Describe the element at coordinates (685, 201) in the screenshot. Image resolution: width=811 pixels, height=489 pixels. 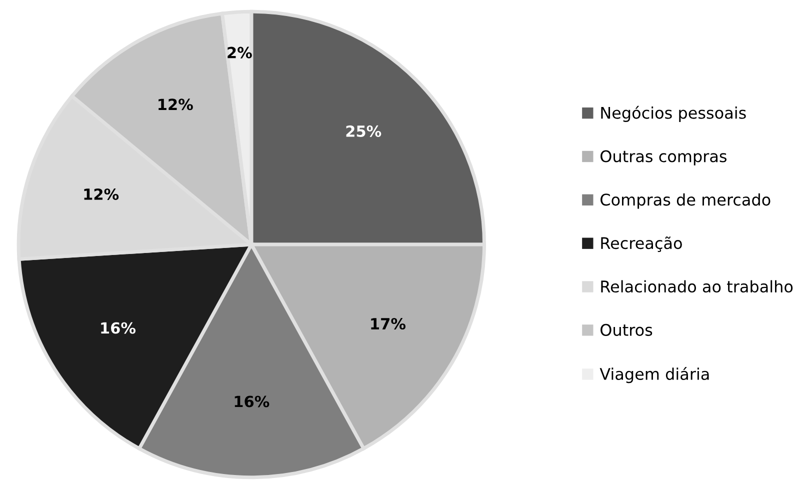
I see `legend-label: Compras de mercado` at that location.